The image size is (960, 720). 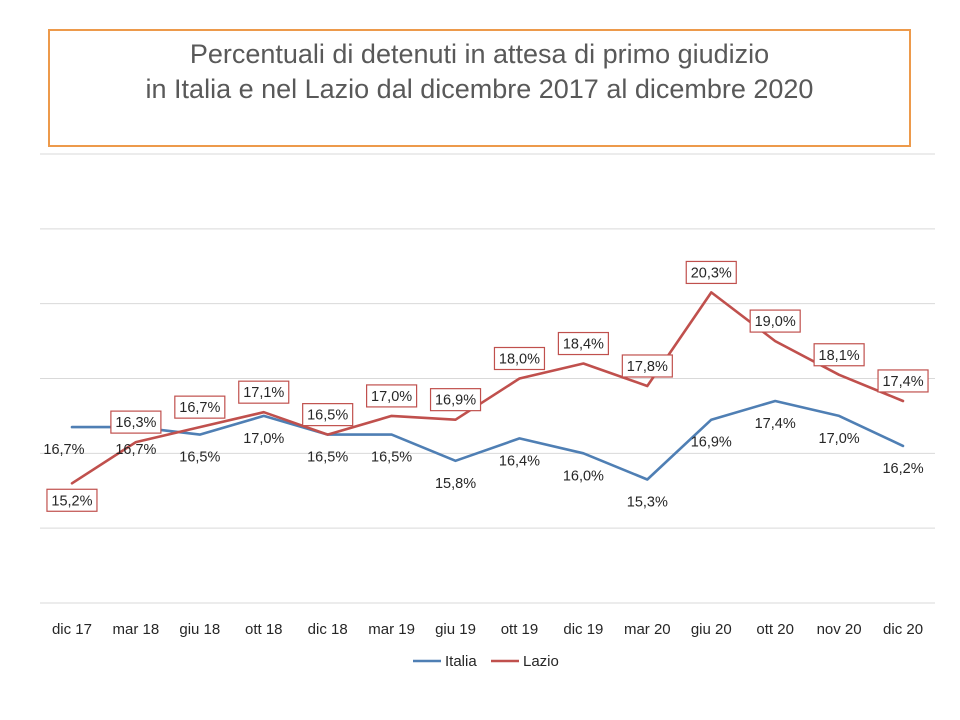 I want to click on data-label-lazio: 16,3%, so click(x=135, y=423).